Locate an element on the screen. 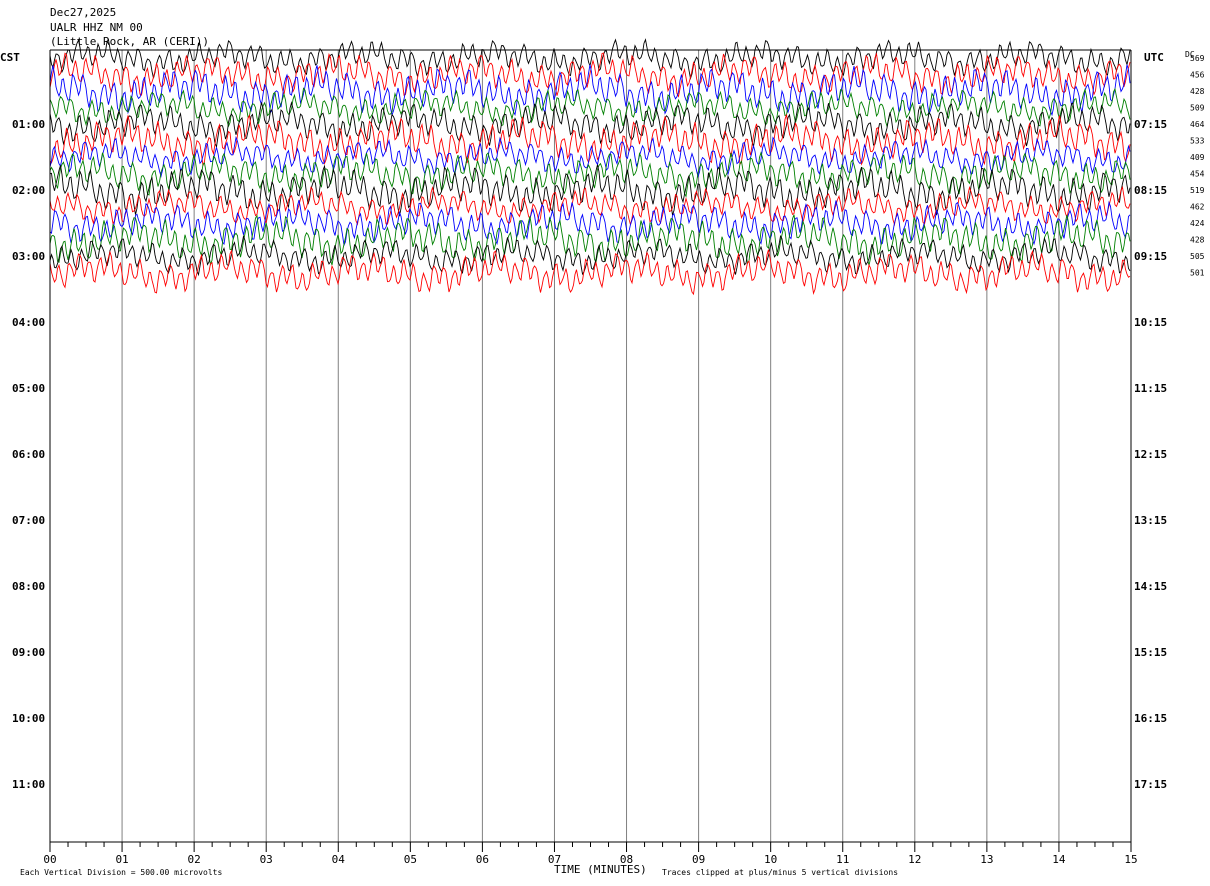 This screenshot has height=886, width=1210. dc-header-label: DC is located at coordinates (1190, 54).